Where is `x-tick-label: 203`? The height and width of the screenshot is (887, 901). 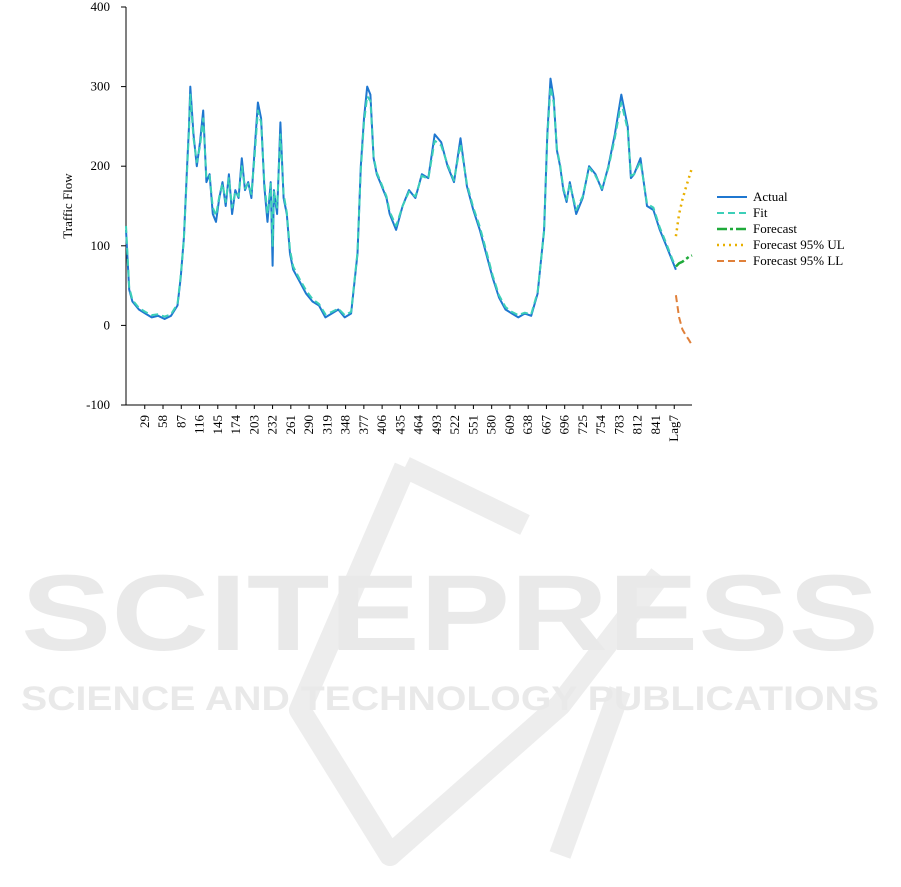 x-tick-label: 203 is located at coordinates (253, 425).